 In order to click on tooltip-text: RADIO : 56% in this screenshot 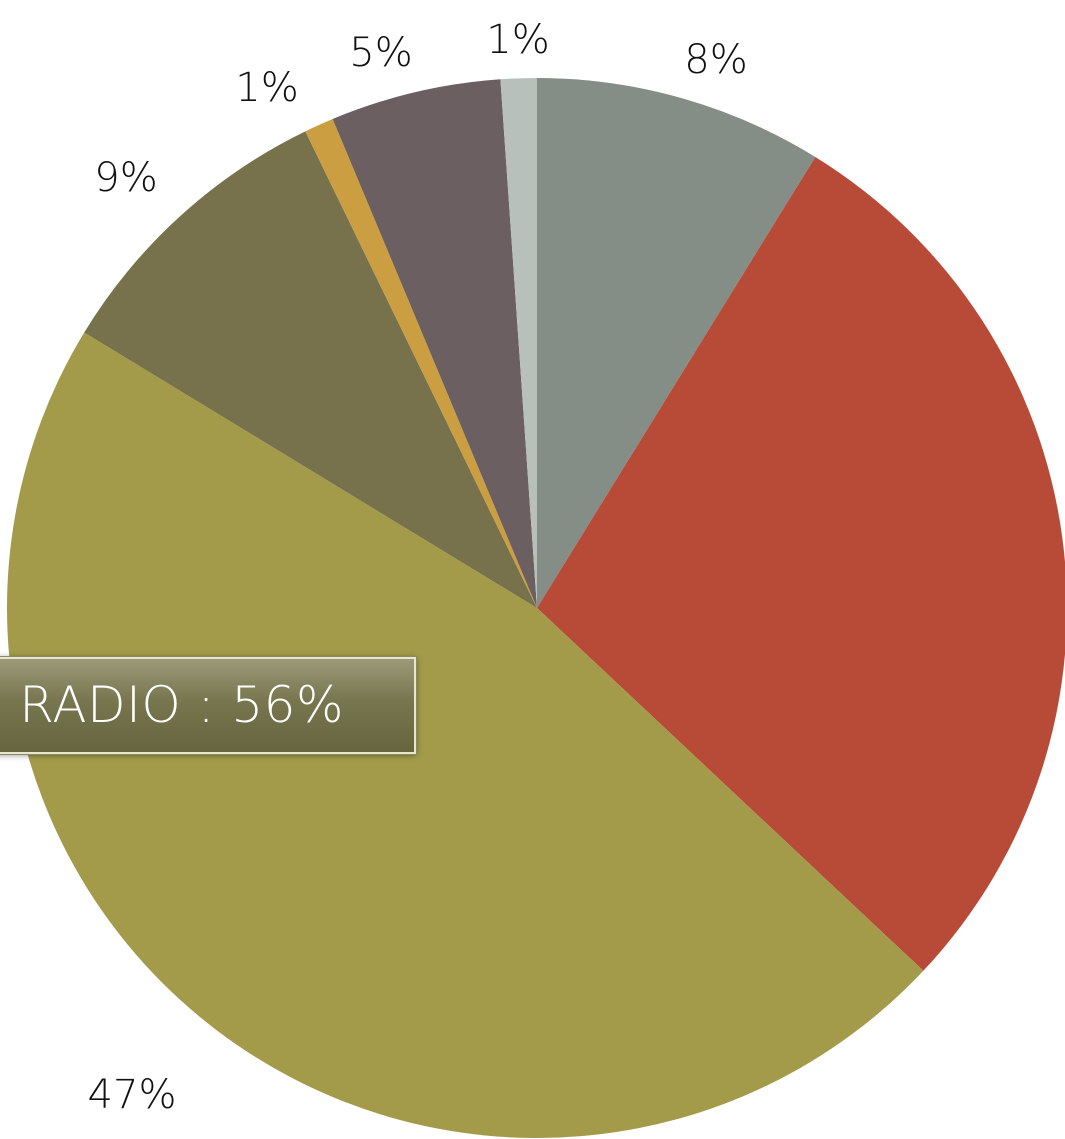, I will do `click(181, 705)`.